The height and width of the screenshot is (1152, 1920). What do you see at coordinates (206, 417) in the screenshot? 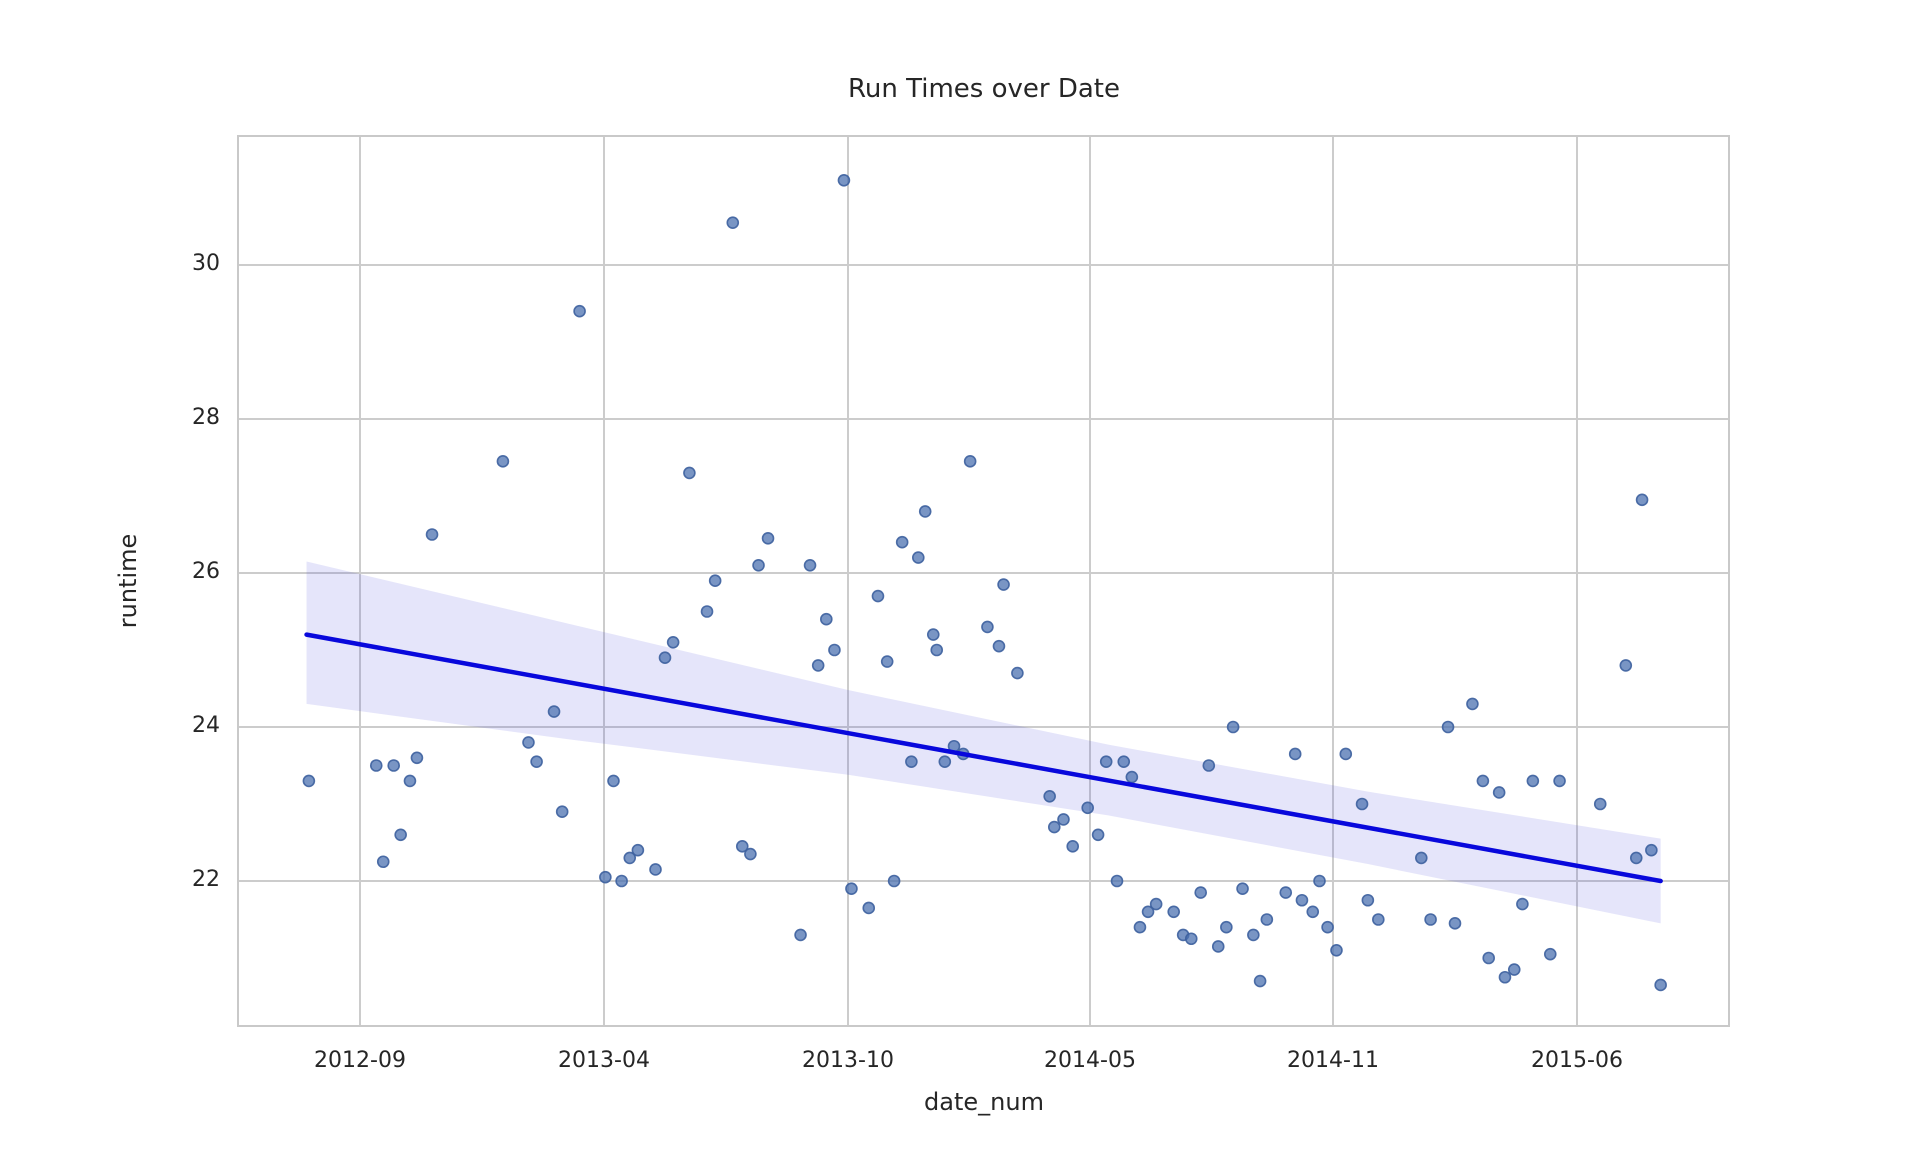
I see `y-tick-label: 28` at bounding box center [206, 417].